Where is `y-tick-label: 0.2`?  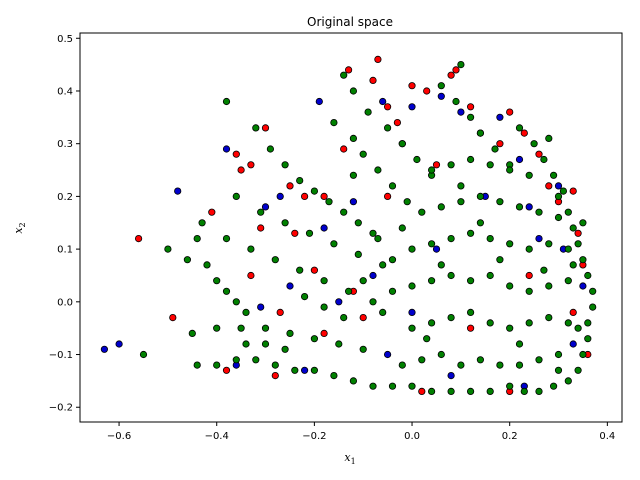 y-tick-label: 0.2 is located at coordinates (65, 197).